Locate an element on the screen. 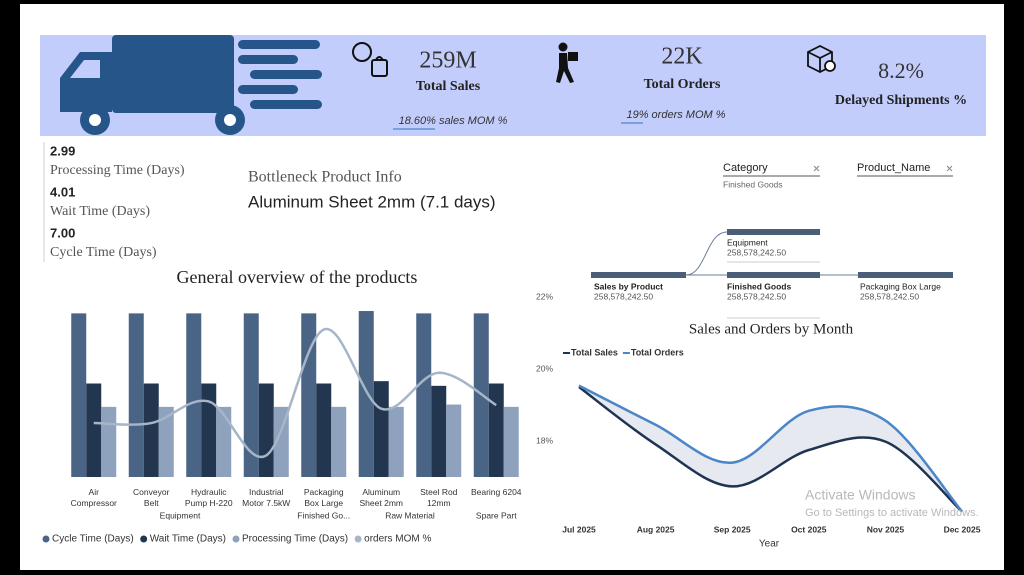 The height and width of the screenshot is (575, 1024). legend-label: Total Orders is located at coordinates (657, 352).